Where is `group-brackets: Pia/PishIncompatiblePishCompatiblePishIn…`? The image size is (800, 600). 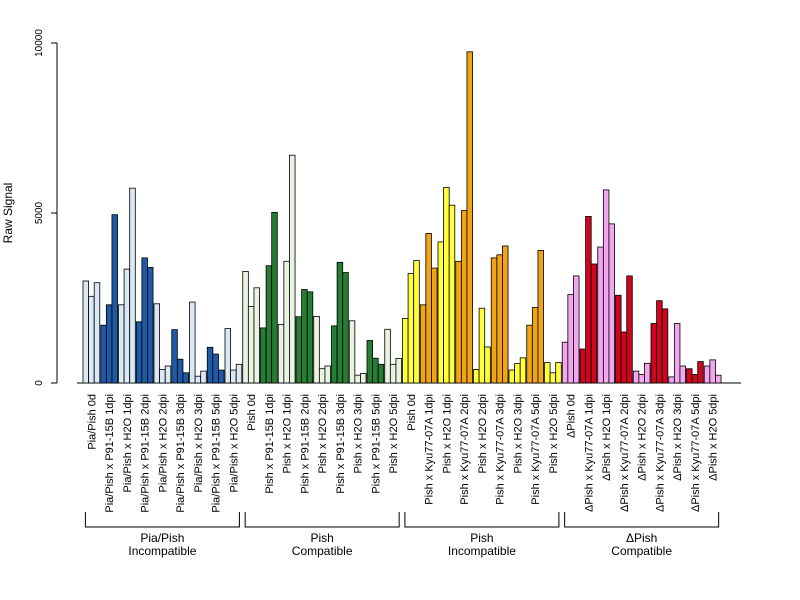
group-brackets: Pia/PishIncompatiblePishCompatiblePishIn… is located at coordinates (402, 535).